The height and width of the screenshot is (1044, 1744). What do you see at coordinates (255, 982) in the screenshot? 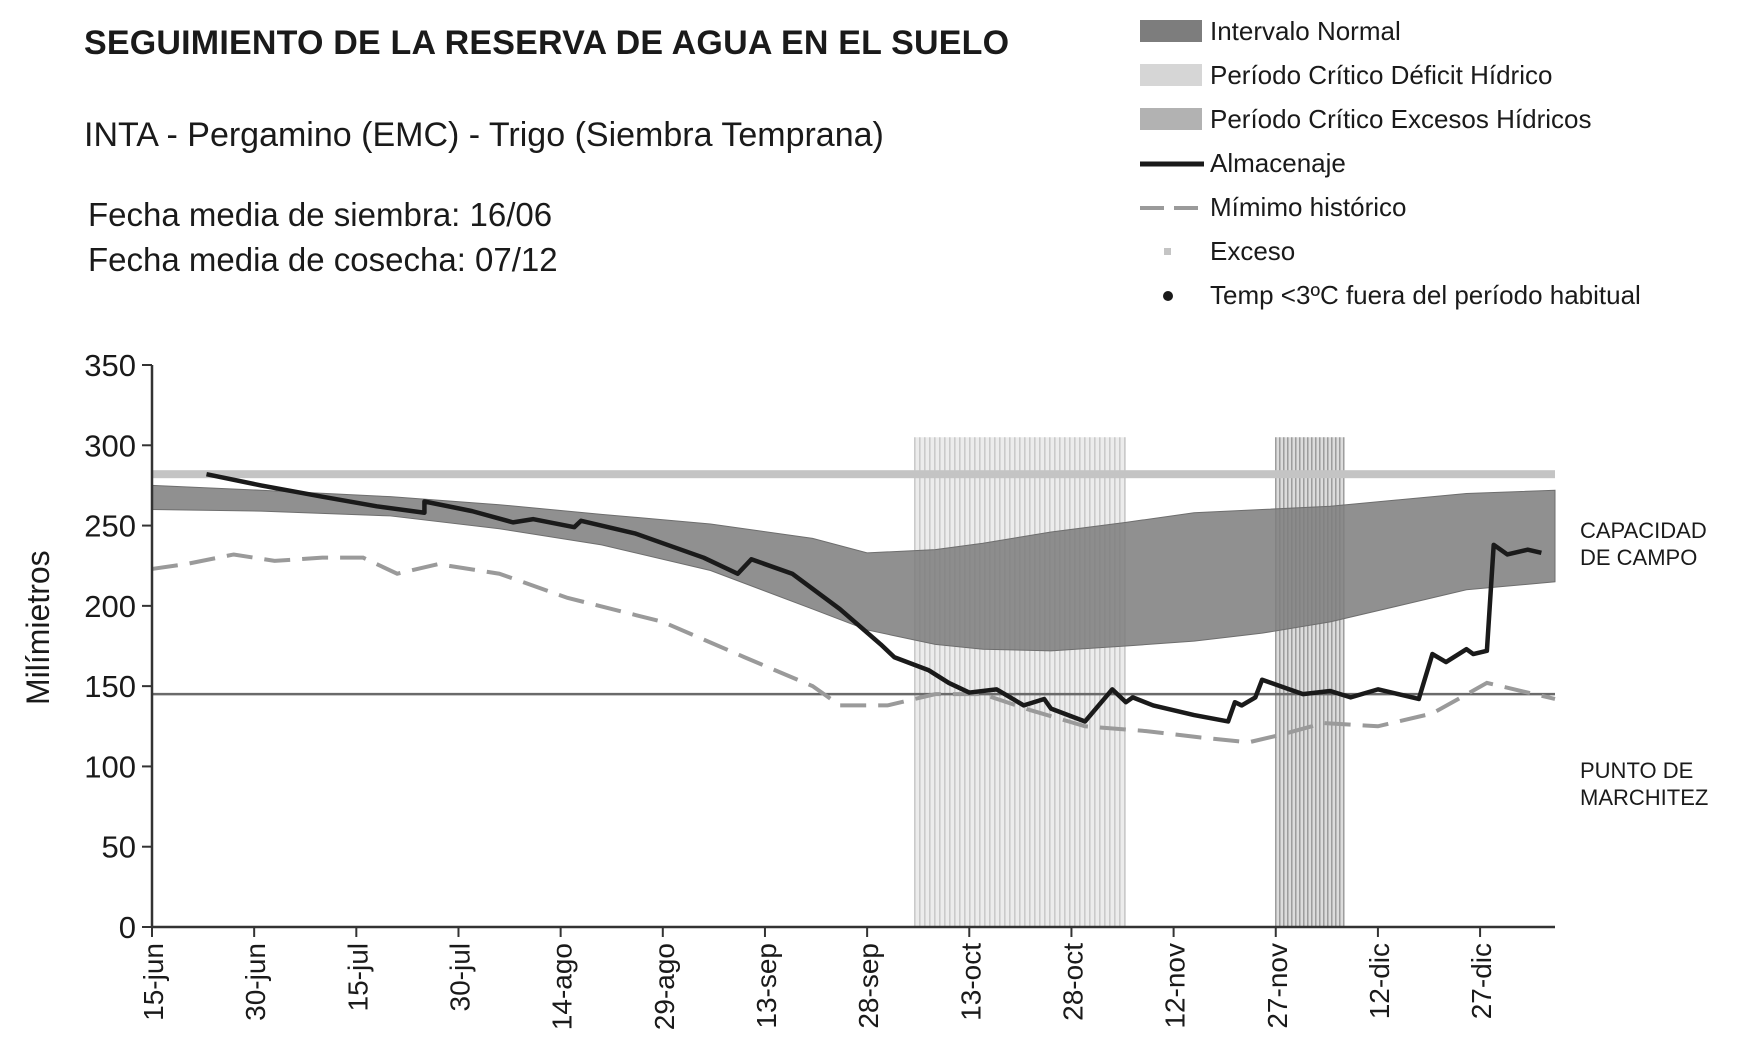
I see `x-tick-label: 30-jun` at bounding box center [255, 982].